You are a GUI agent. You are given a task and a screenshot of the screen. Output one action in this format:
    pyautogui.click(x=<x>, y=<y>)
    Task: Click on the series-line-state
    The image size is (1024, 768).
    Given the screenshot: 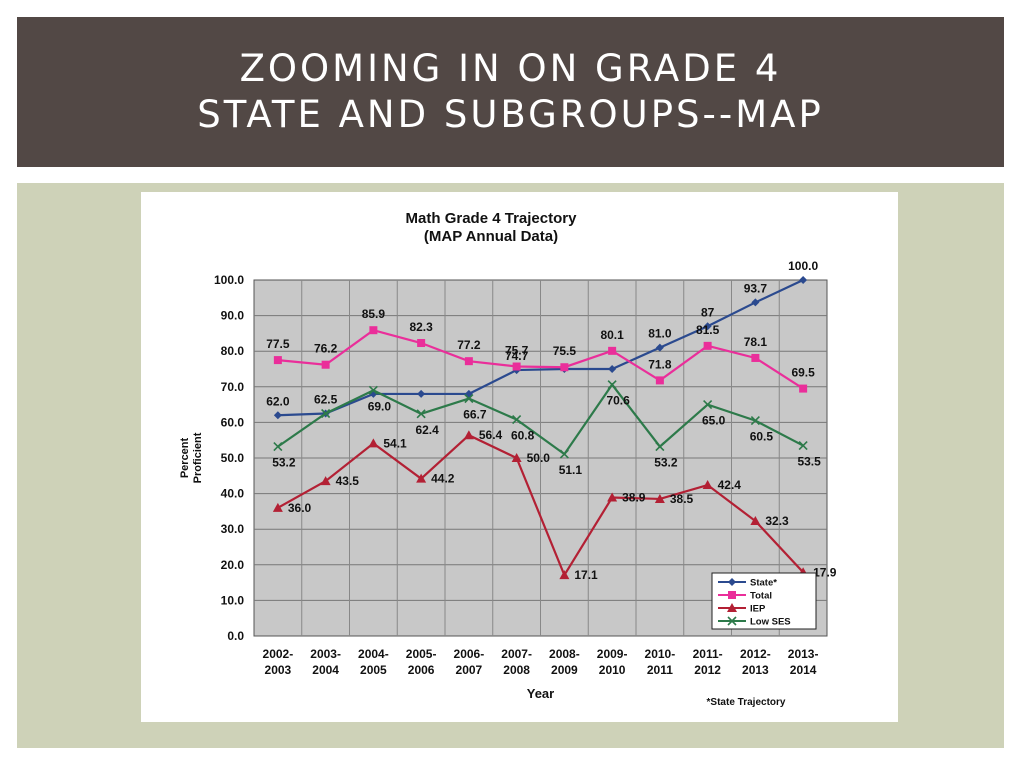 What is the action you would take?
    pyautogui.click(x=540, y=348)
    